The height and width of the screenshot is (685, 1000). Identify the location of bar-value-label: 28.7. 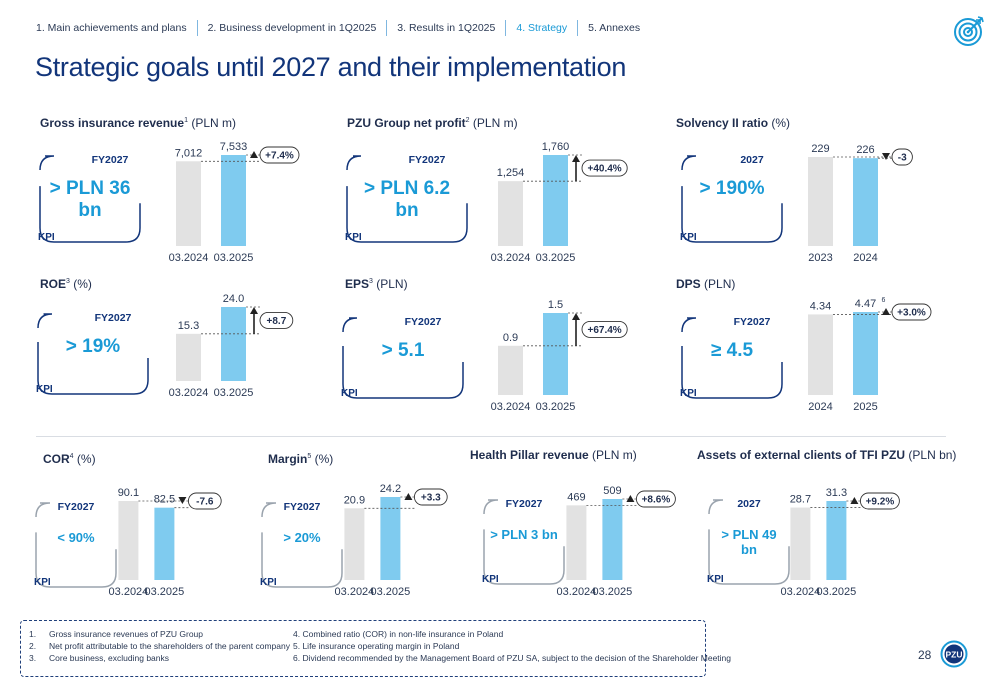
(800, 500).